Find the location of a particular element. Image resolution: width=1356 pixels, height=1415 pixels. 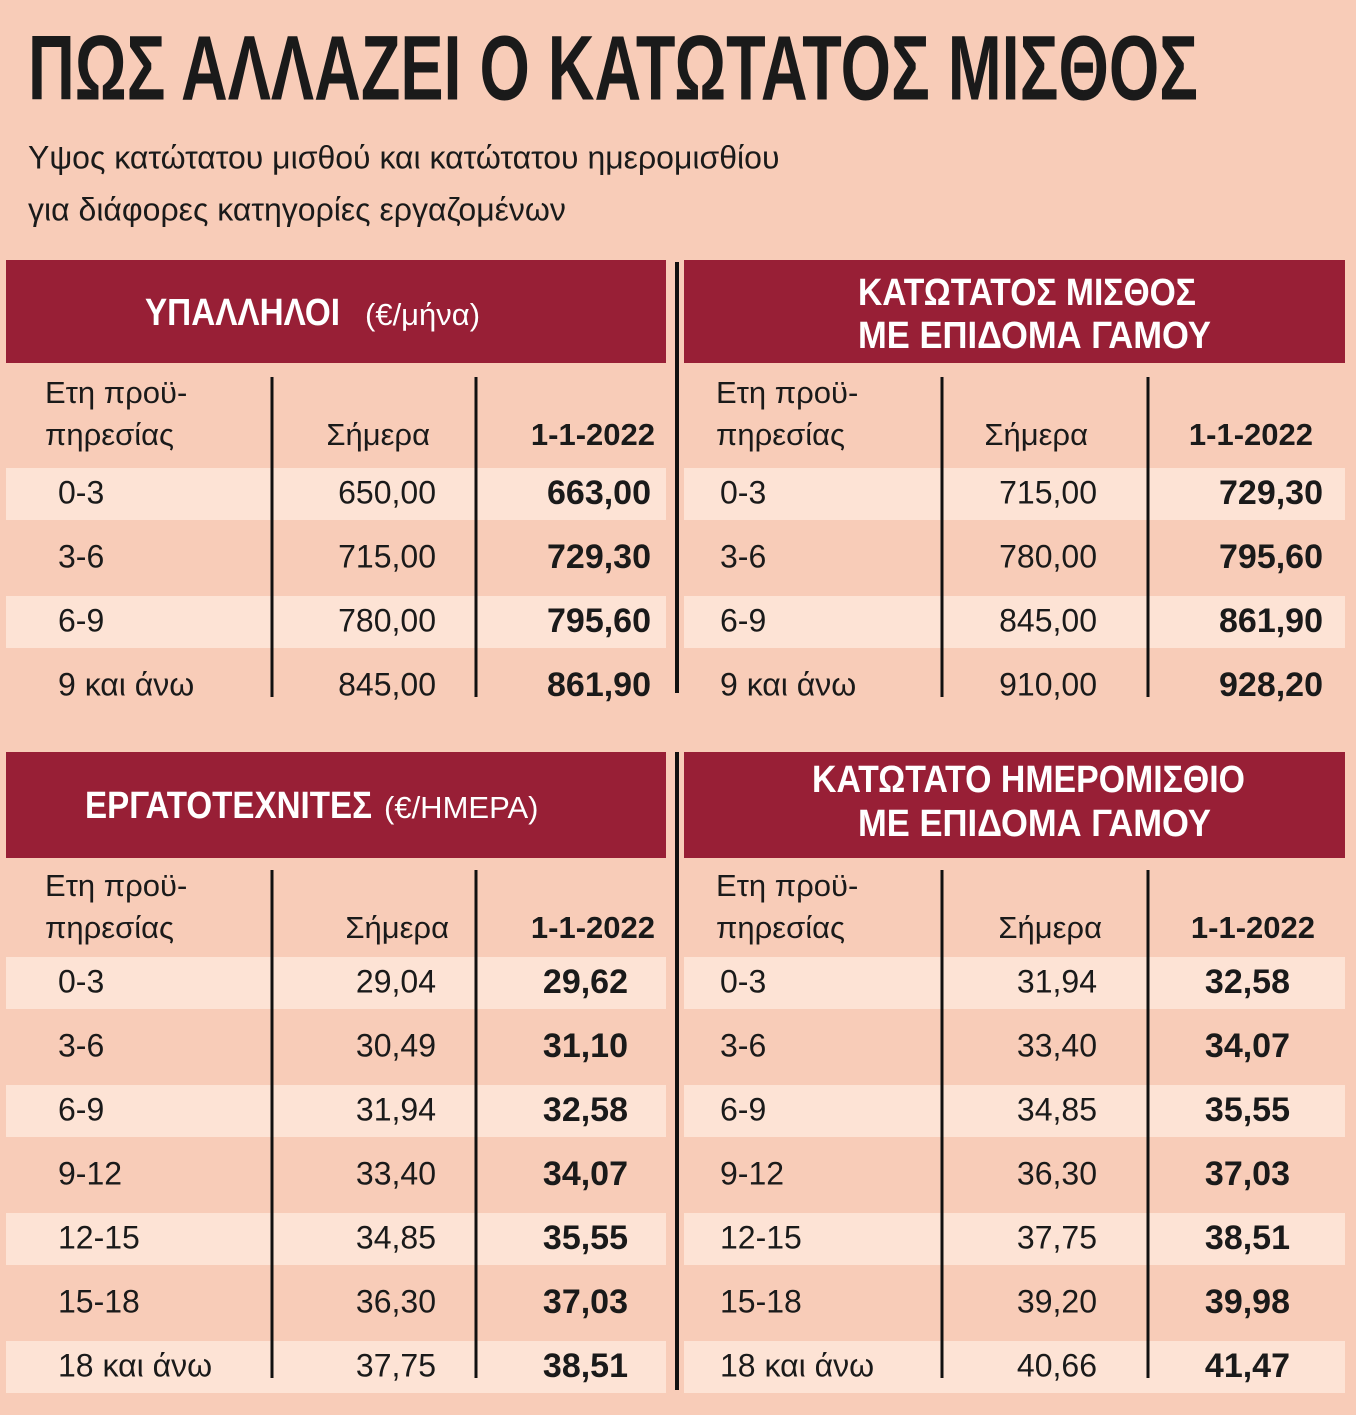

row-label: 9 και άνω is located at coordinates (788, 684).